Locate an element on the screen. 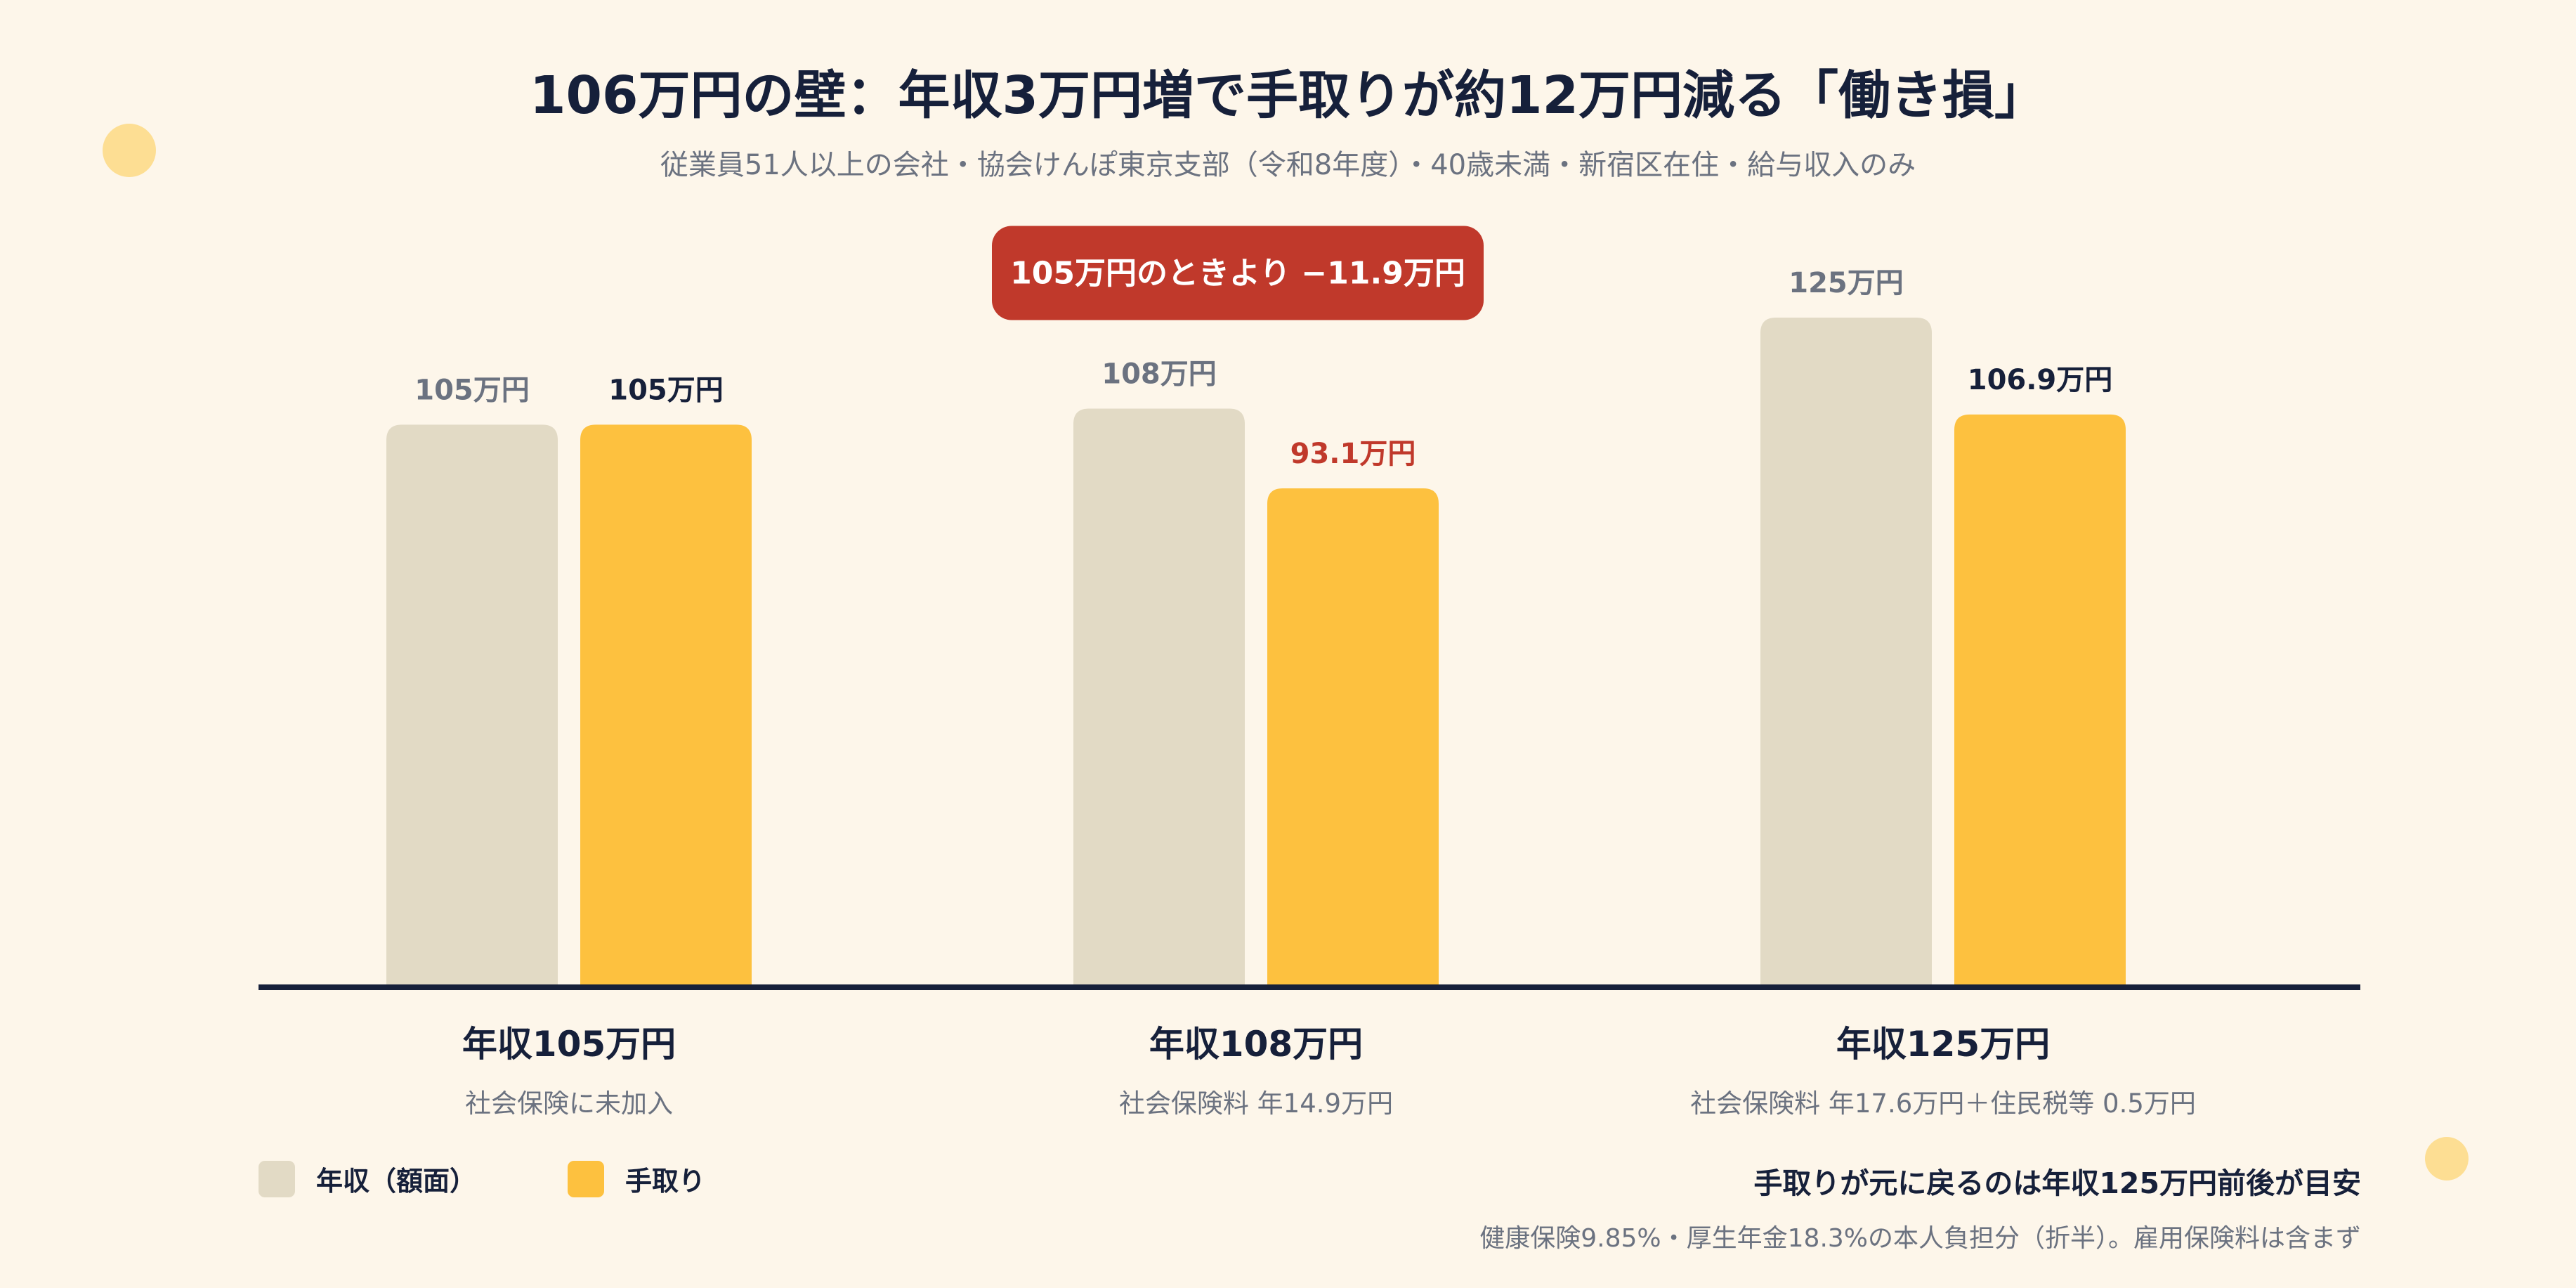 The image size is (2576, 1288). decorative-dot-top-left is located at coordinates (129, 150).